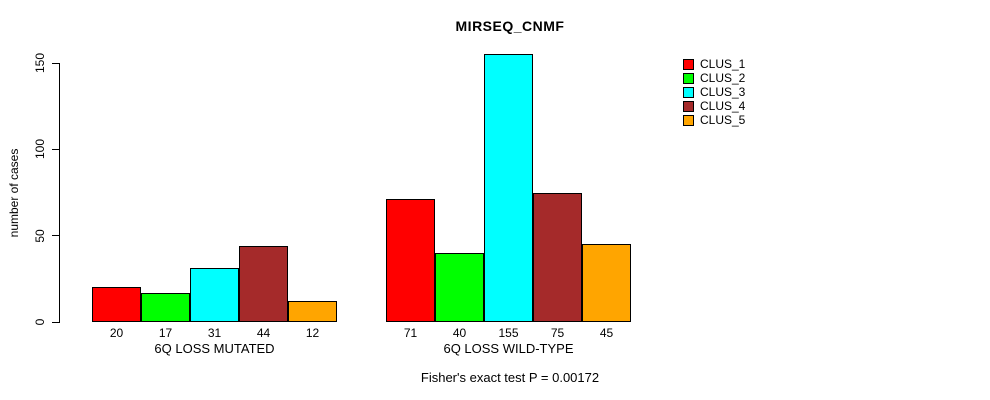 This screenshot has height=400, width=990. I want to click on y-axis-tick-label: 100, so click(40, 149).